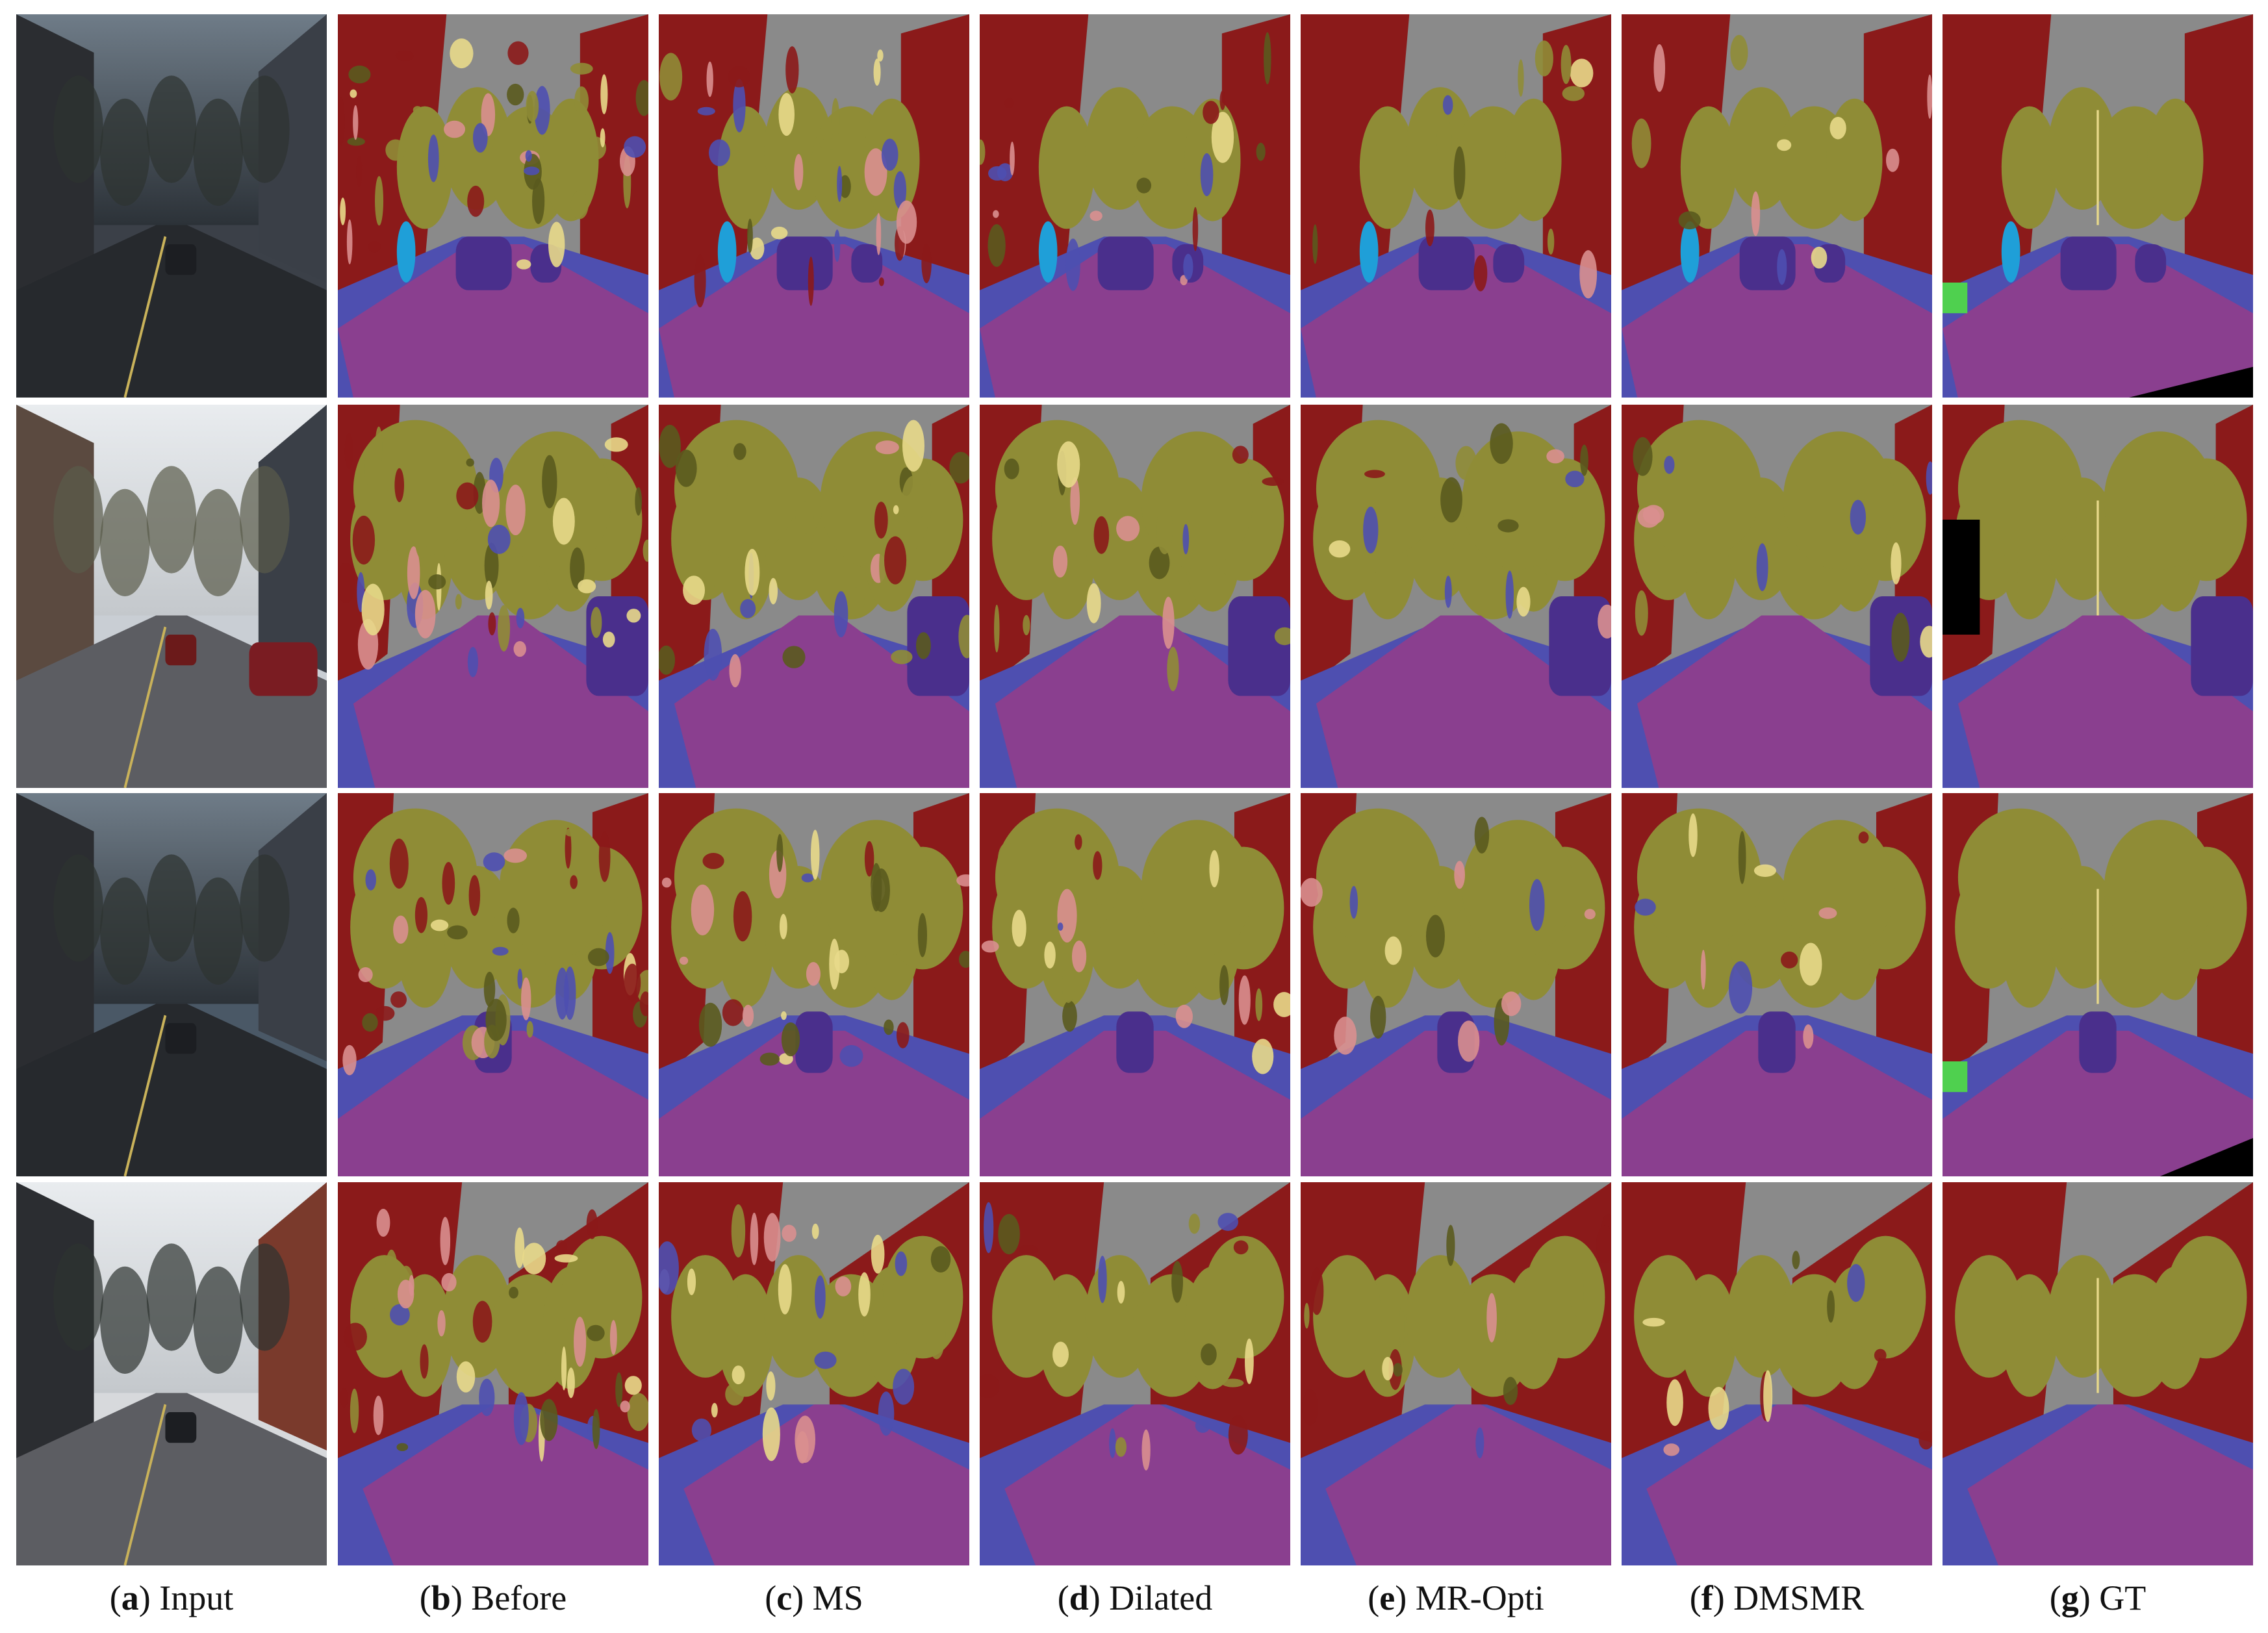 This screenshot has width=2268, height=1633. I want to click on caption-ms: (c) MS, so click(814, 1597).